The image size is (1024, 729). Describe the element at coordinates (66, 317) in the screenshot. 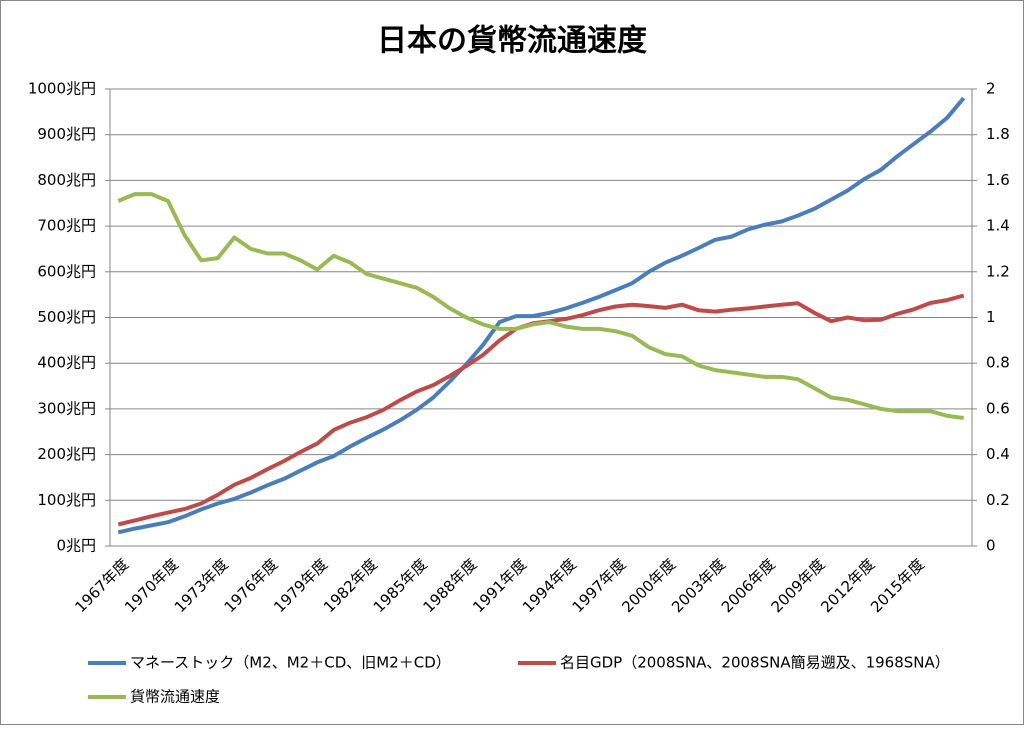

I see `y-tick-label: 500兆円` at that location.